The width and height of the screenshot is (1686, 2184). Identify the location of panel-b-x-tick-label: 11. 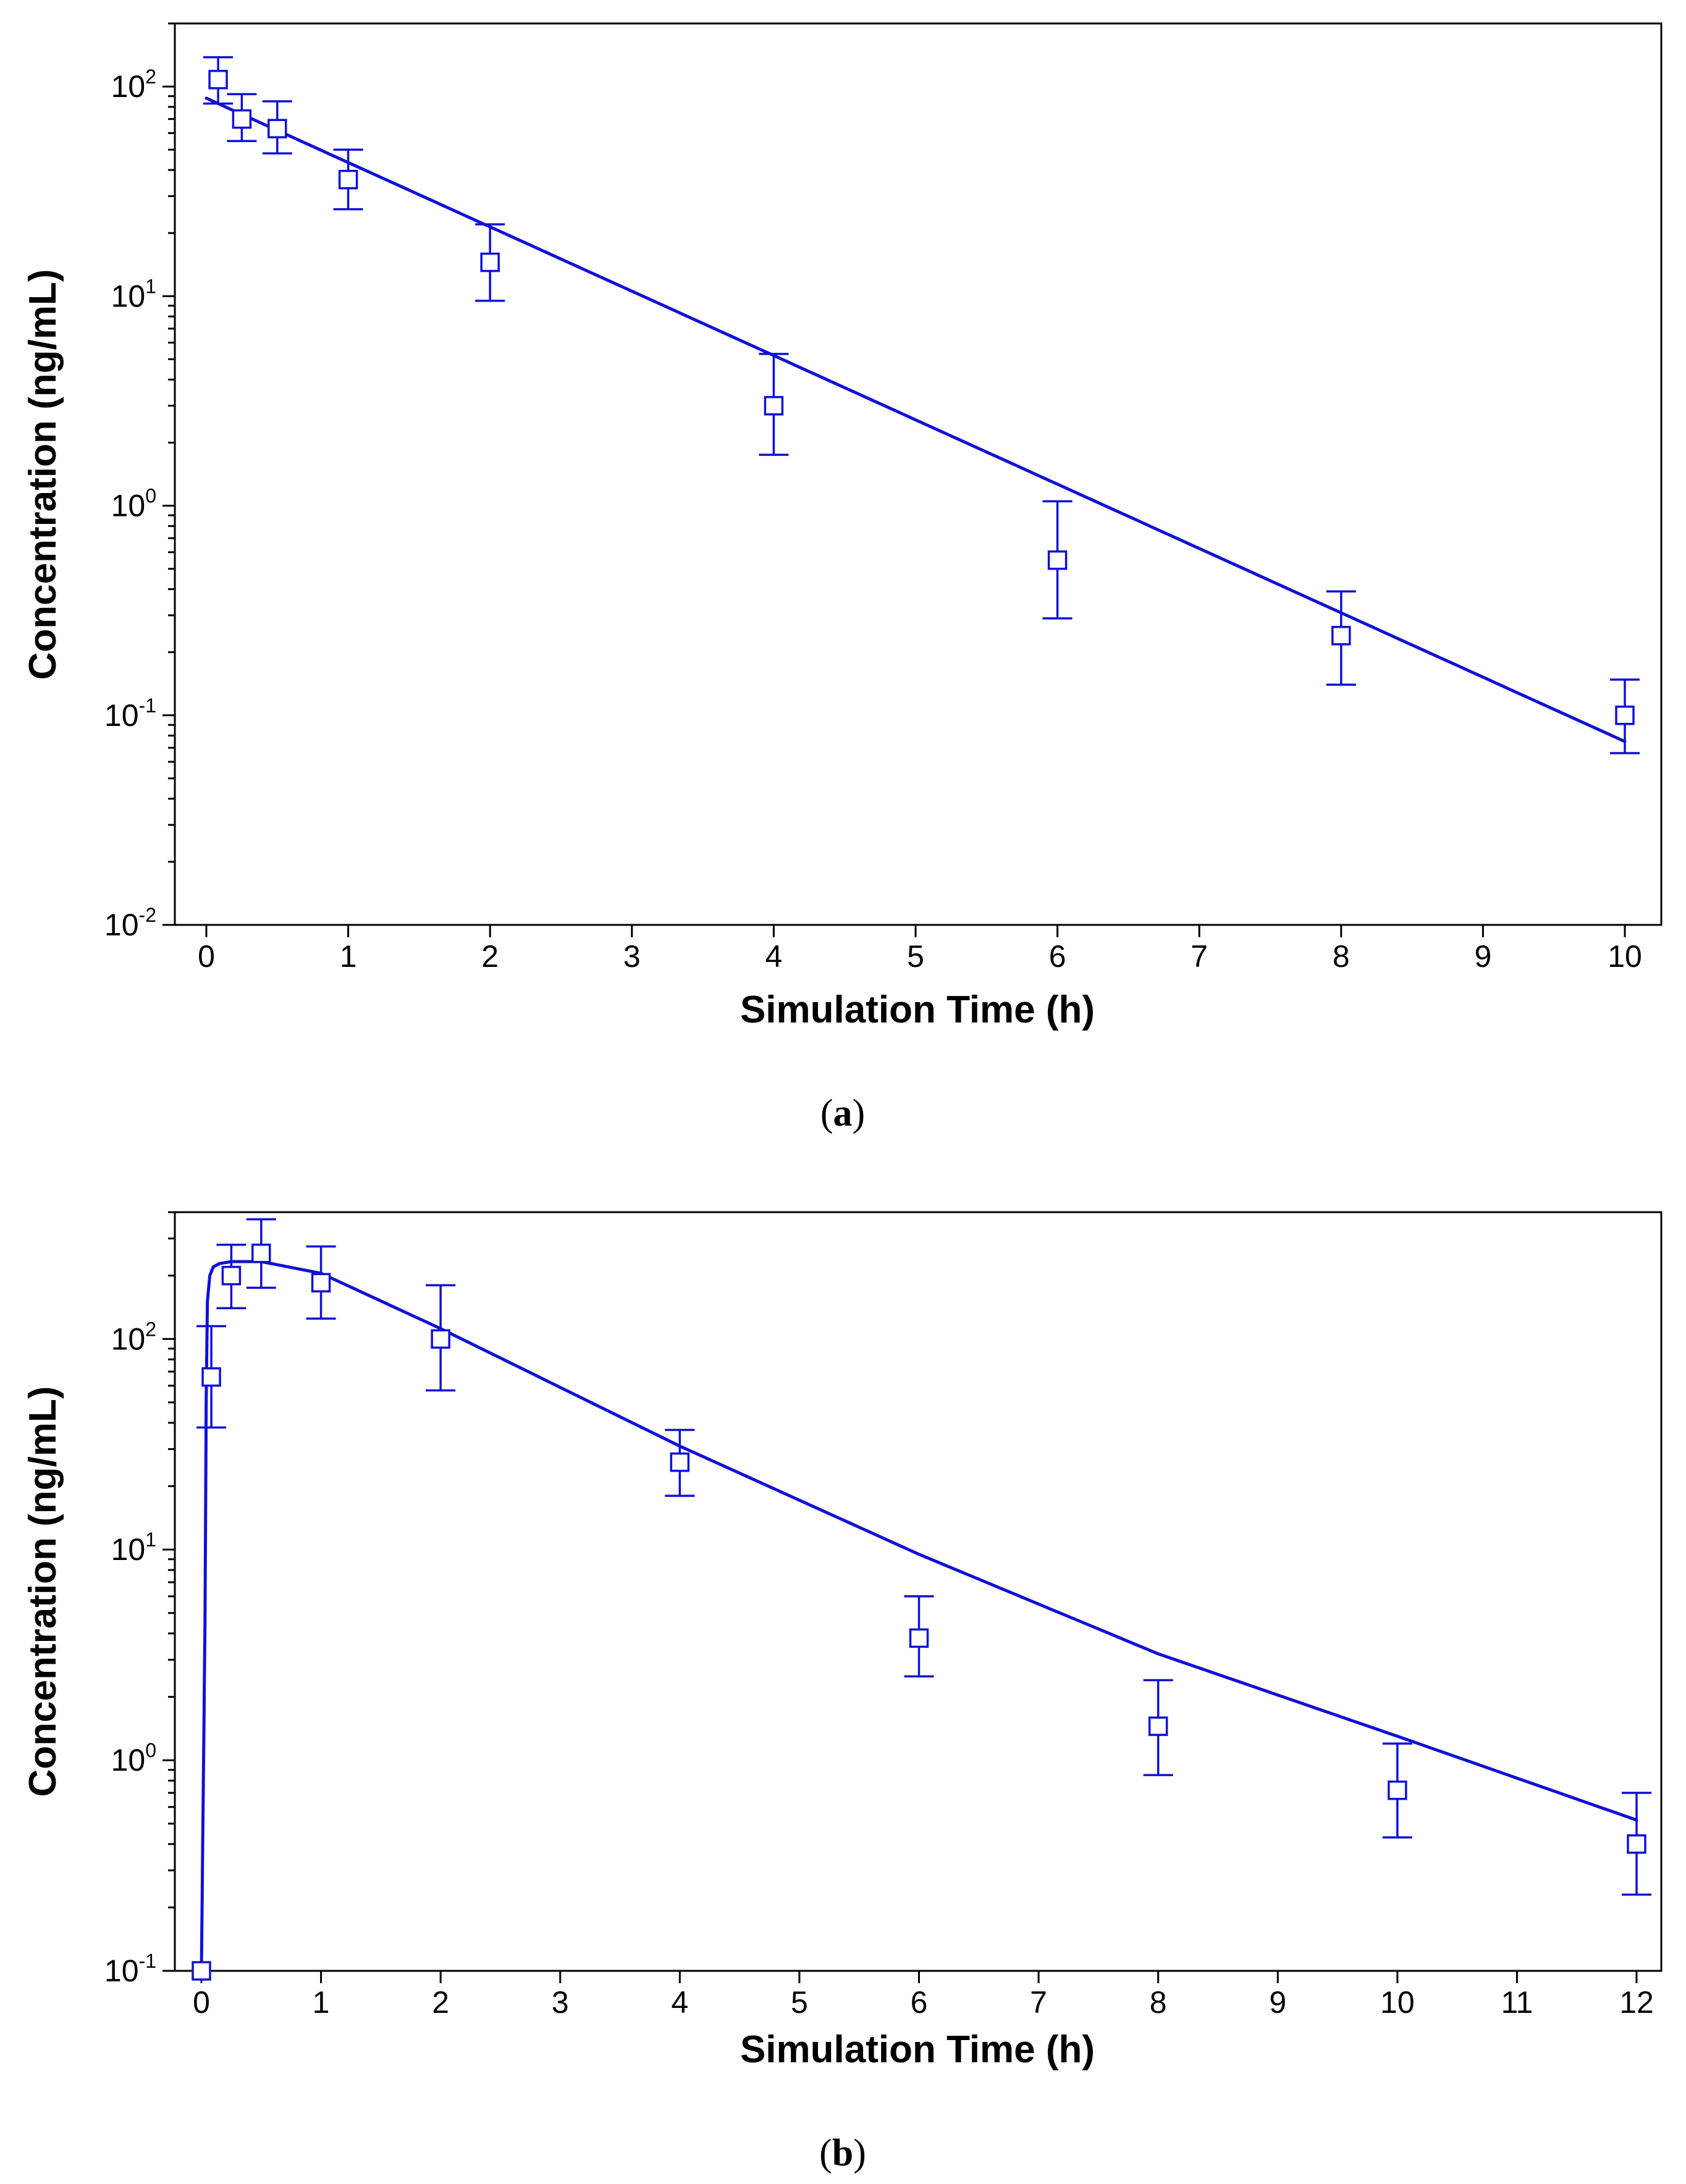
(1517, 2002).